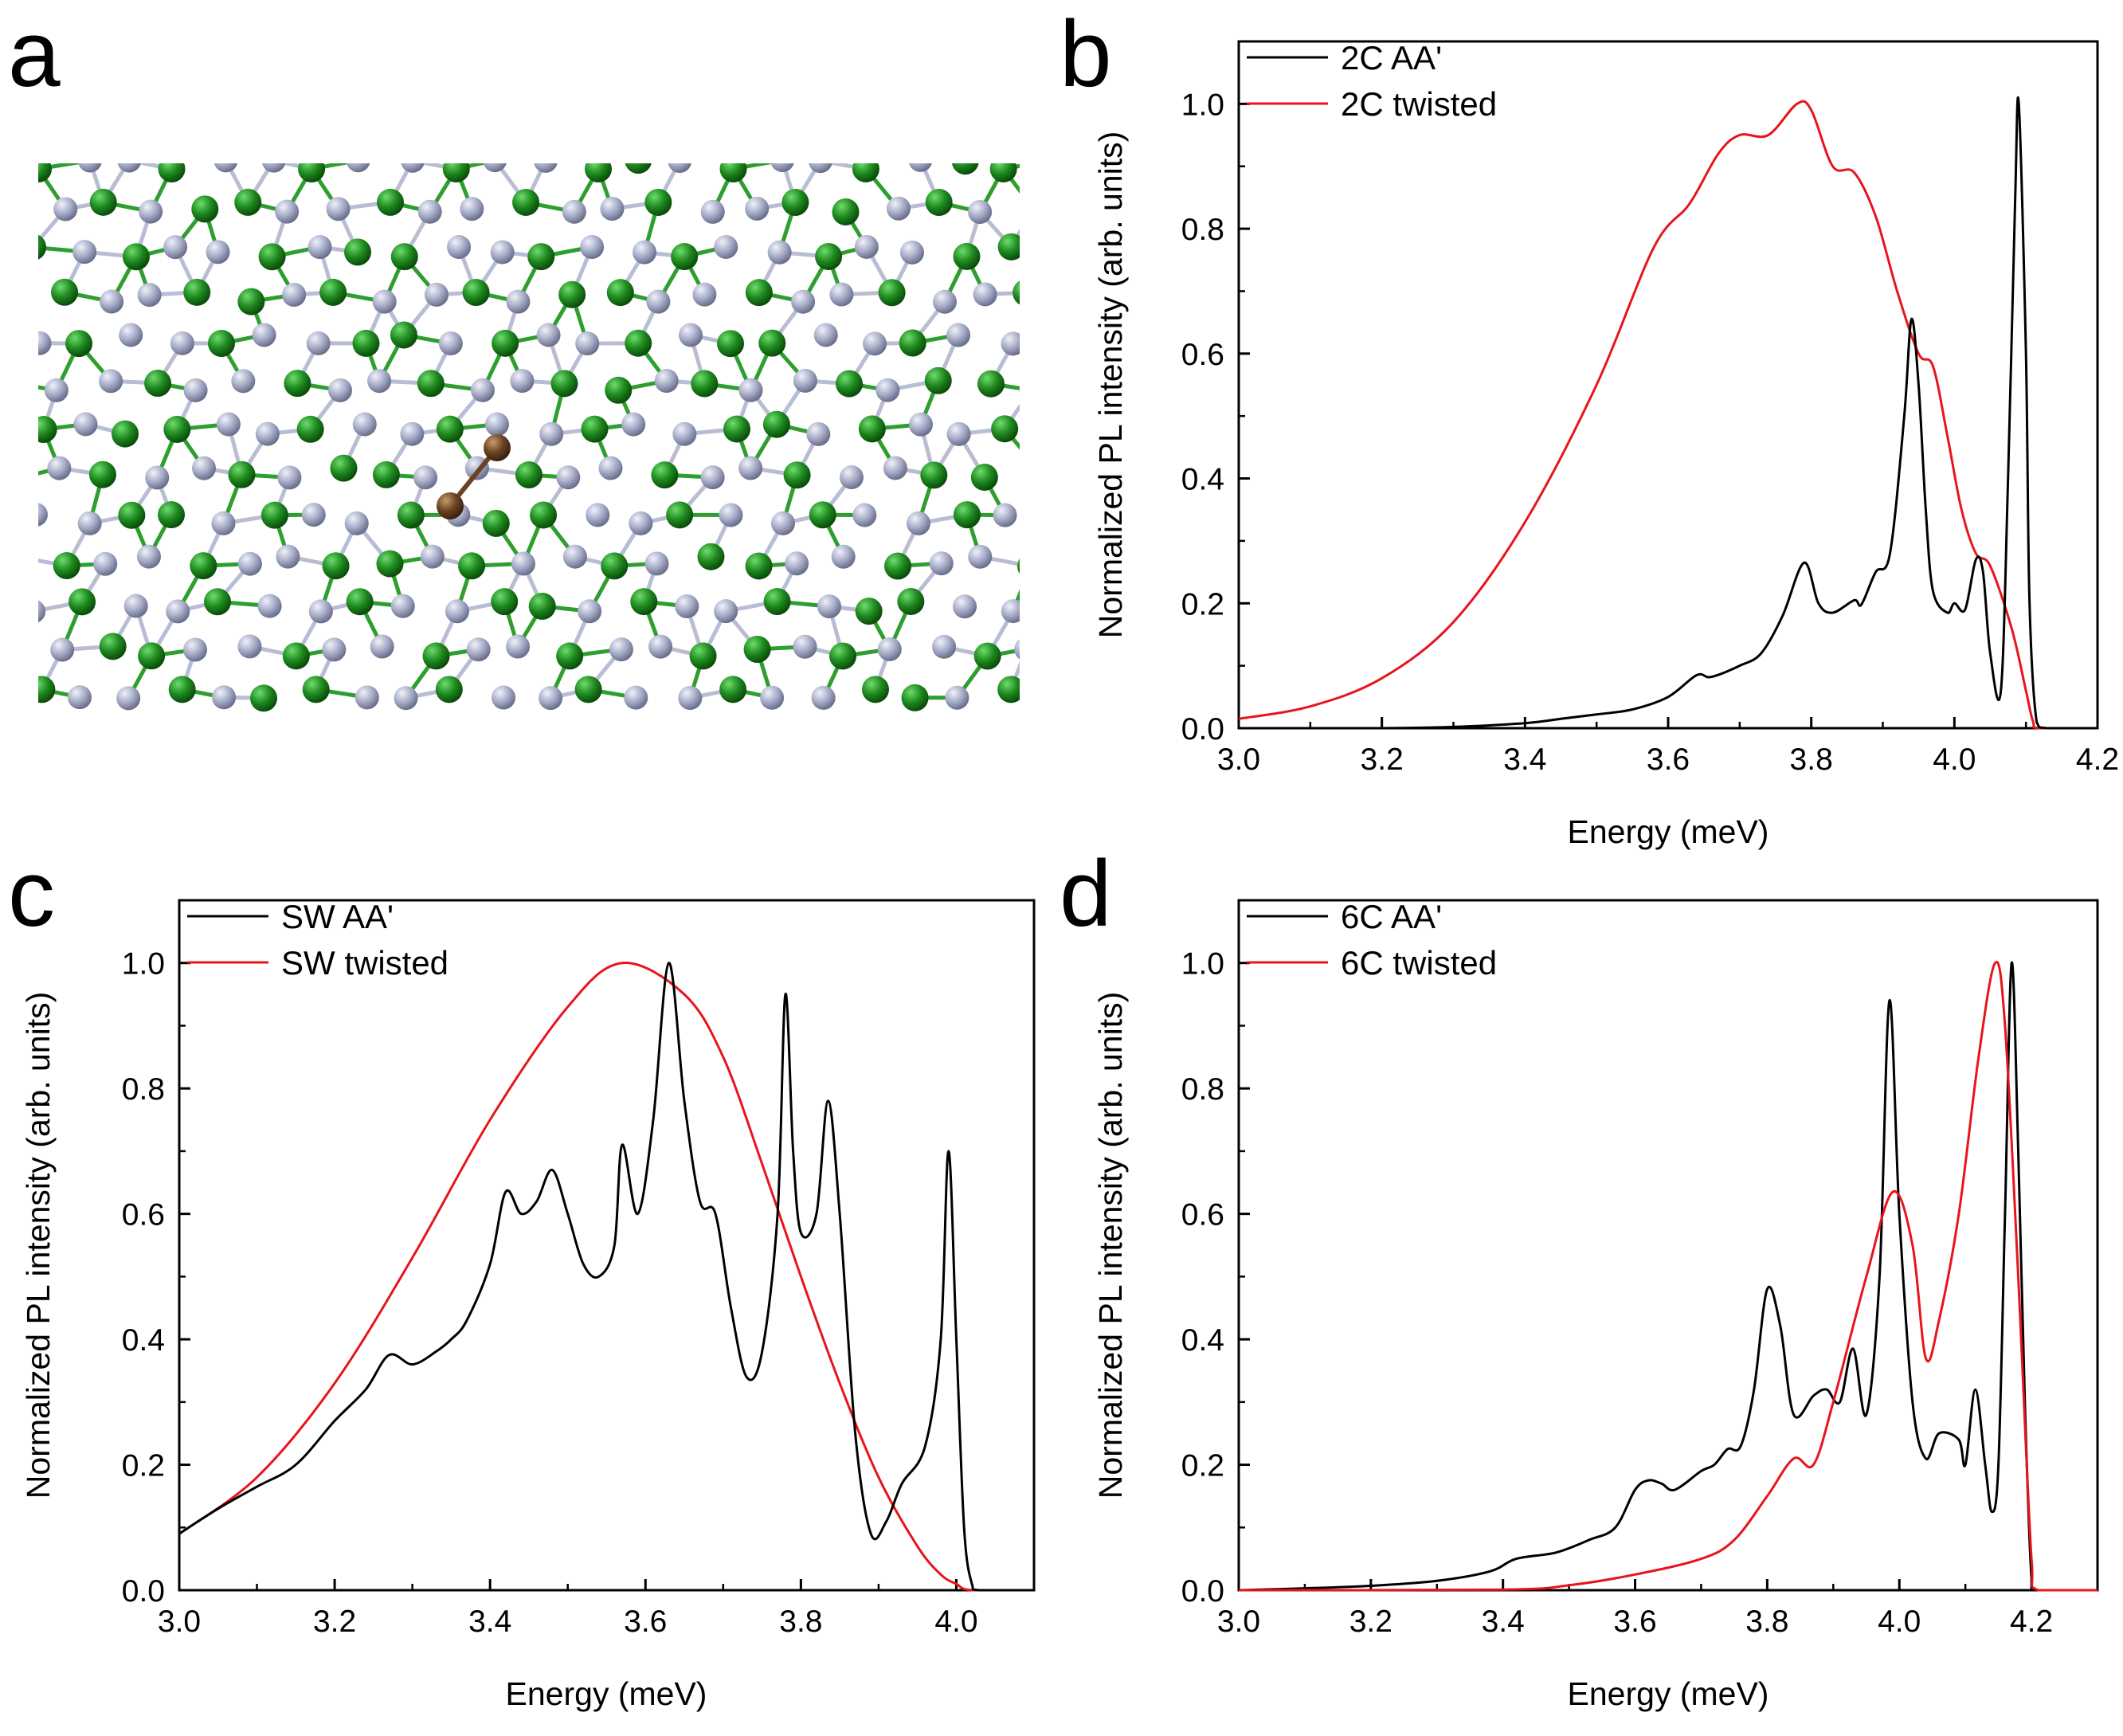  Describe the element at coordinates (1391, 916) in the screenshot. I see `panel-d-legend-label: 6C AA'` at that location.